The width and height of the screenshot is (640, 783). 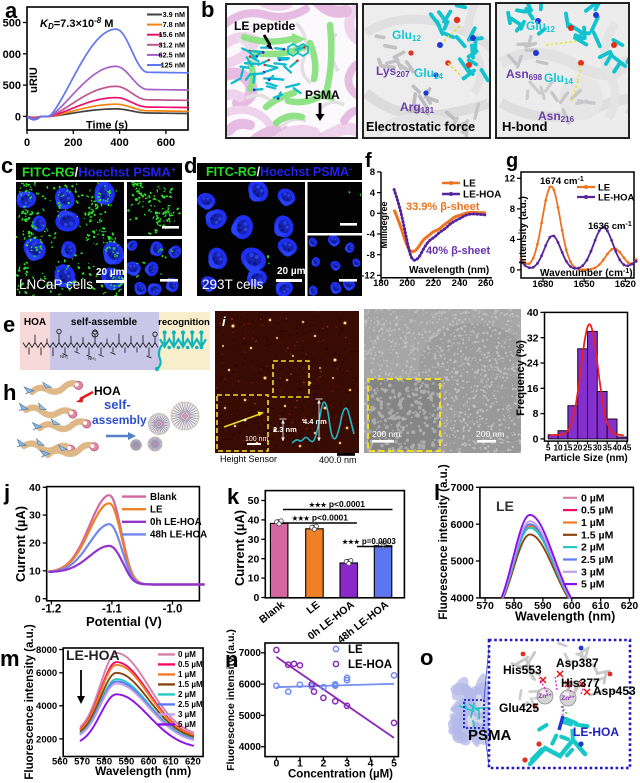 I want to click on svg-text: 000, so click(x=12, y=55).